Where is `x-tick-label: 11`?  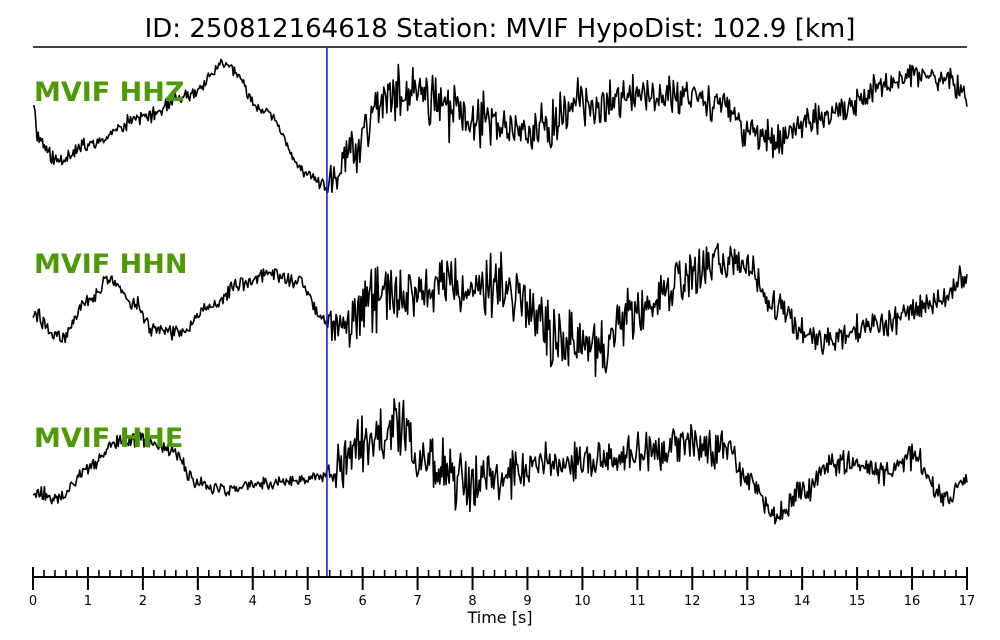
x-tick-label: 11 is located at coordinates (637, 601).